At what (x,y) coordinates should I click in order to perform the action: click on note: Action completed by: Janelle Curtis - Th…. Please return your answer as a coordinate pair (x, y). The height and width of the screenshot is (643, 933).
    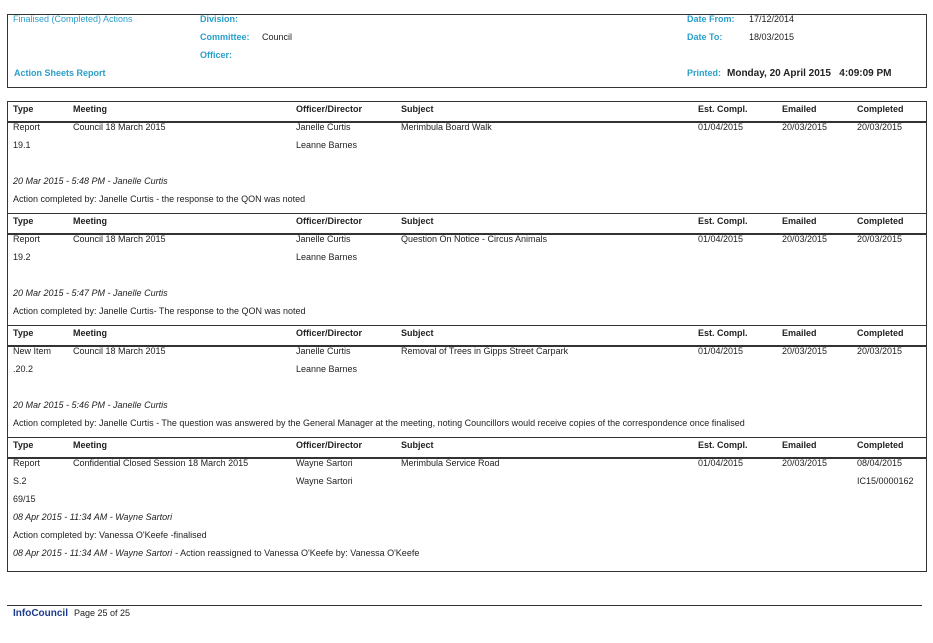
    Looking at the image, I should click on (379, 423).